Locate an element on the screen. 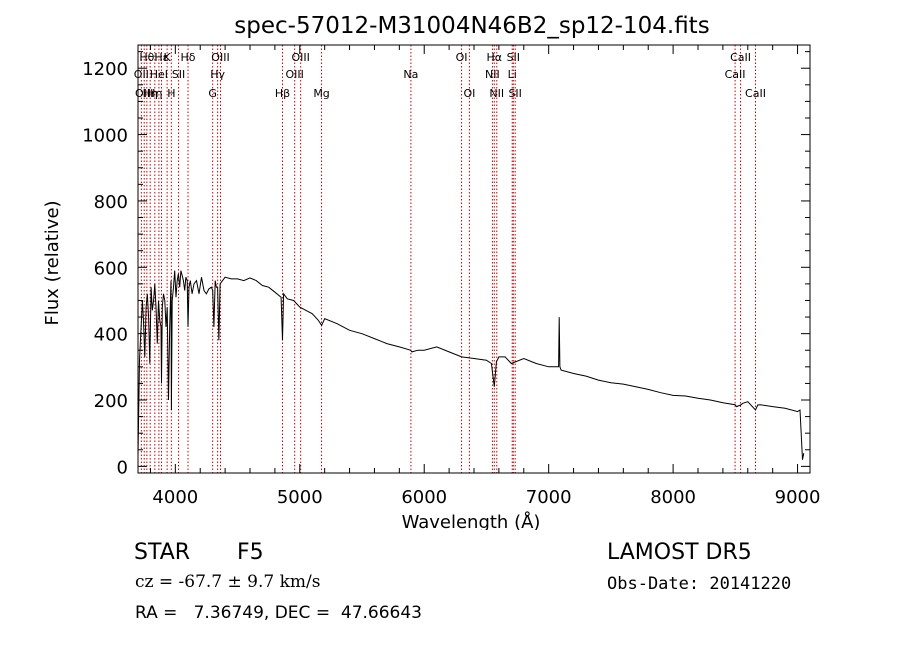  line-marker-label: Hα is located at coordinates (495, 57).